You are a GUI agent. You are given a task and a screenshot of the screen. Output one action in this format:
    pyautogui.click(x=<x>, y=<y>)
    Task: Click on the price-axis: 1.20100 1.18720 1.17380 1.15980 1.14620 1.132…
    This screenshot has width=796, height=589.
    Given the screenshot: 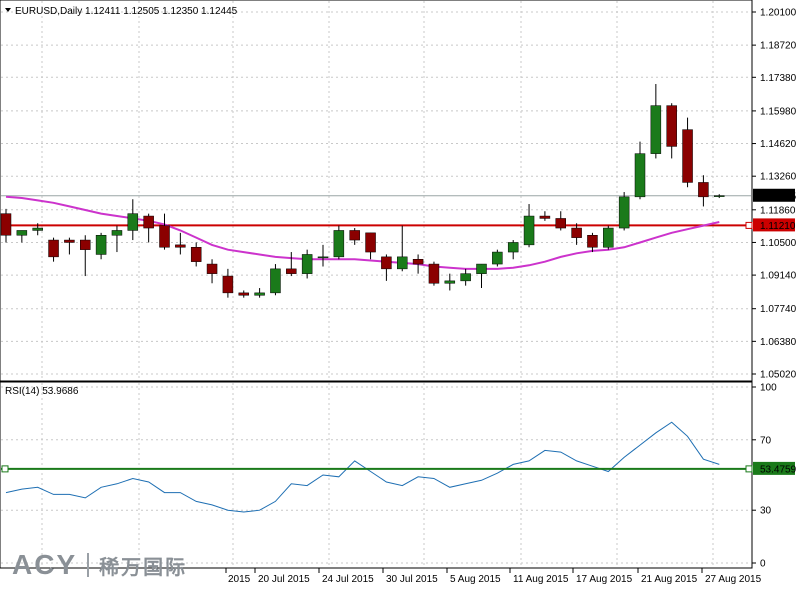 What is the action you would take?
    pyautogui.click(x=774, y=194)
    